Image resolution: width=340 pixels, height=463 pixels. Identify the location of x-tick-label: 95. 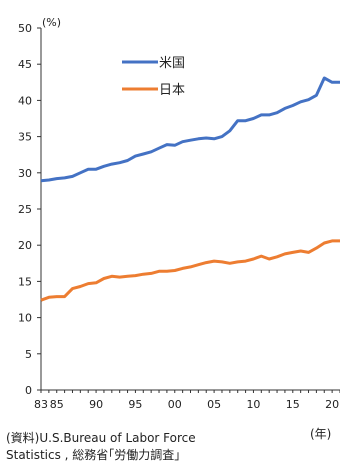
(135, 404).